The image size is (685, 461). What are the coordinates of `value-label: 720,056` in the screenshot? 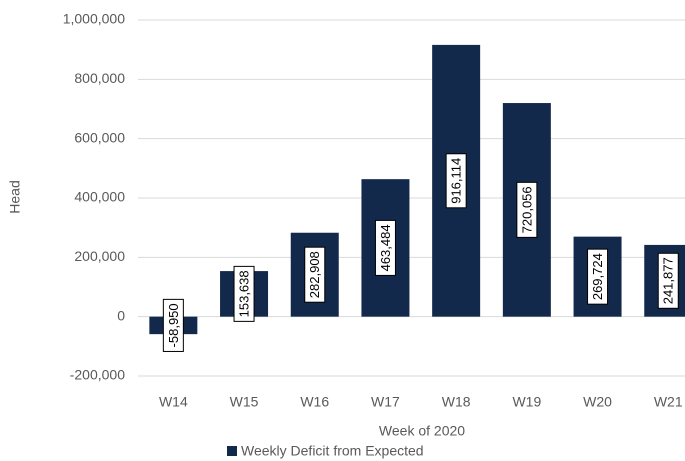 It's located at (526, 209).